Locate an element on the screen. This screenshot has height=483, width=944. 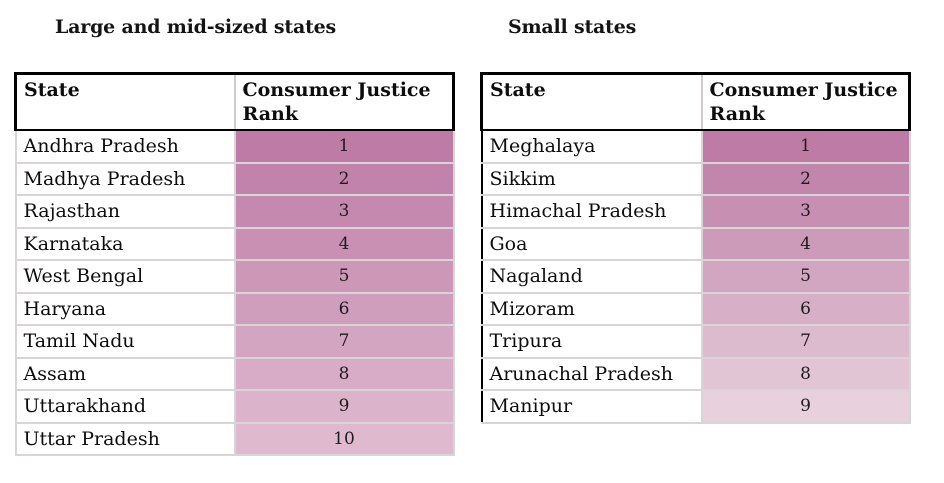
table-row: Madhya Pradesh 2 is located at coordinates (234, 178).